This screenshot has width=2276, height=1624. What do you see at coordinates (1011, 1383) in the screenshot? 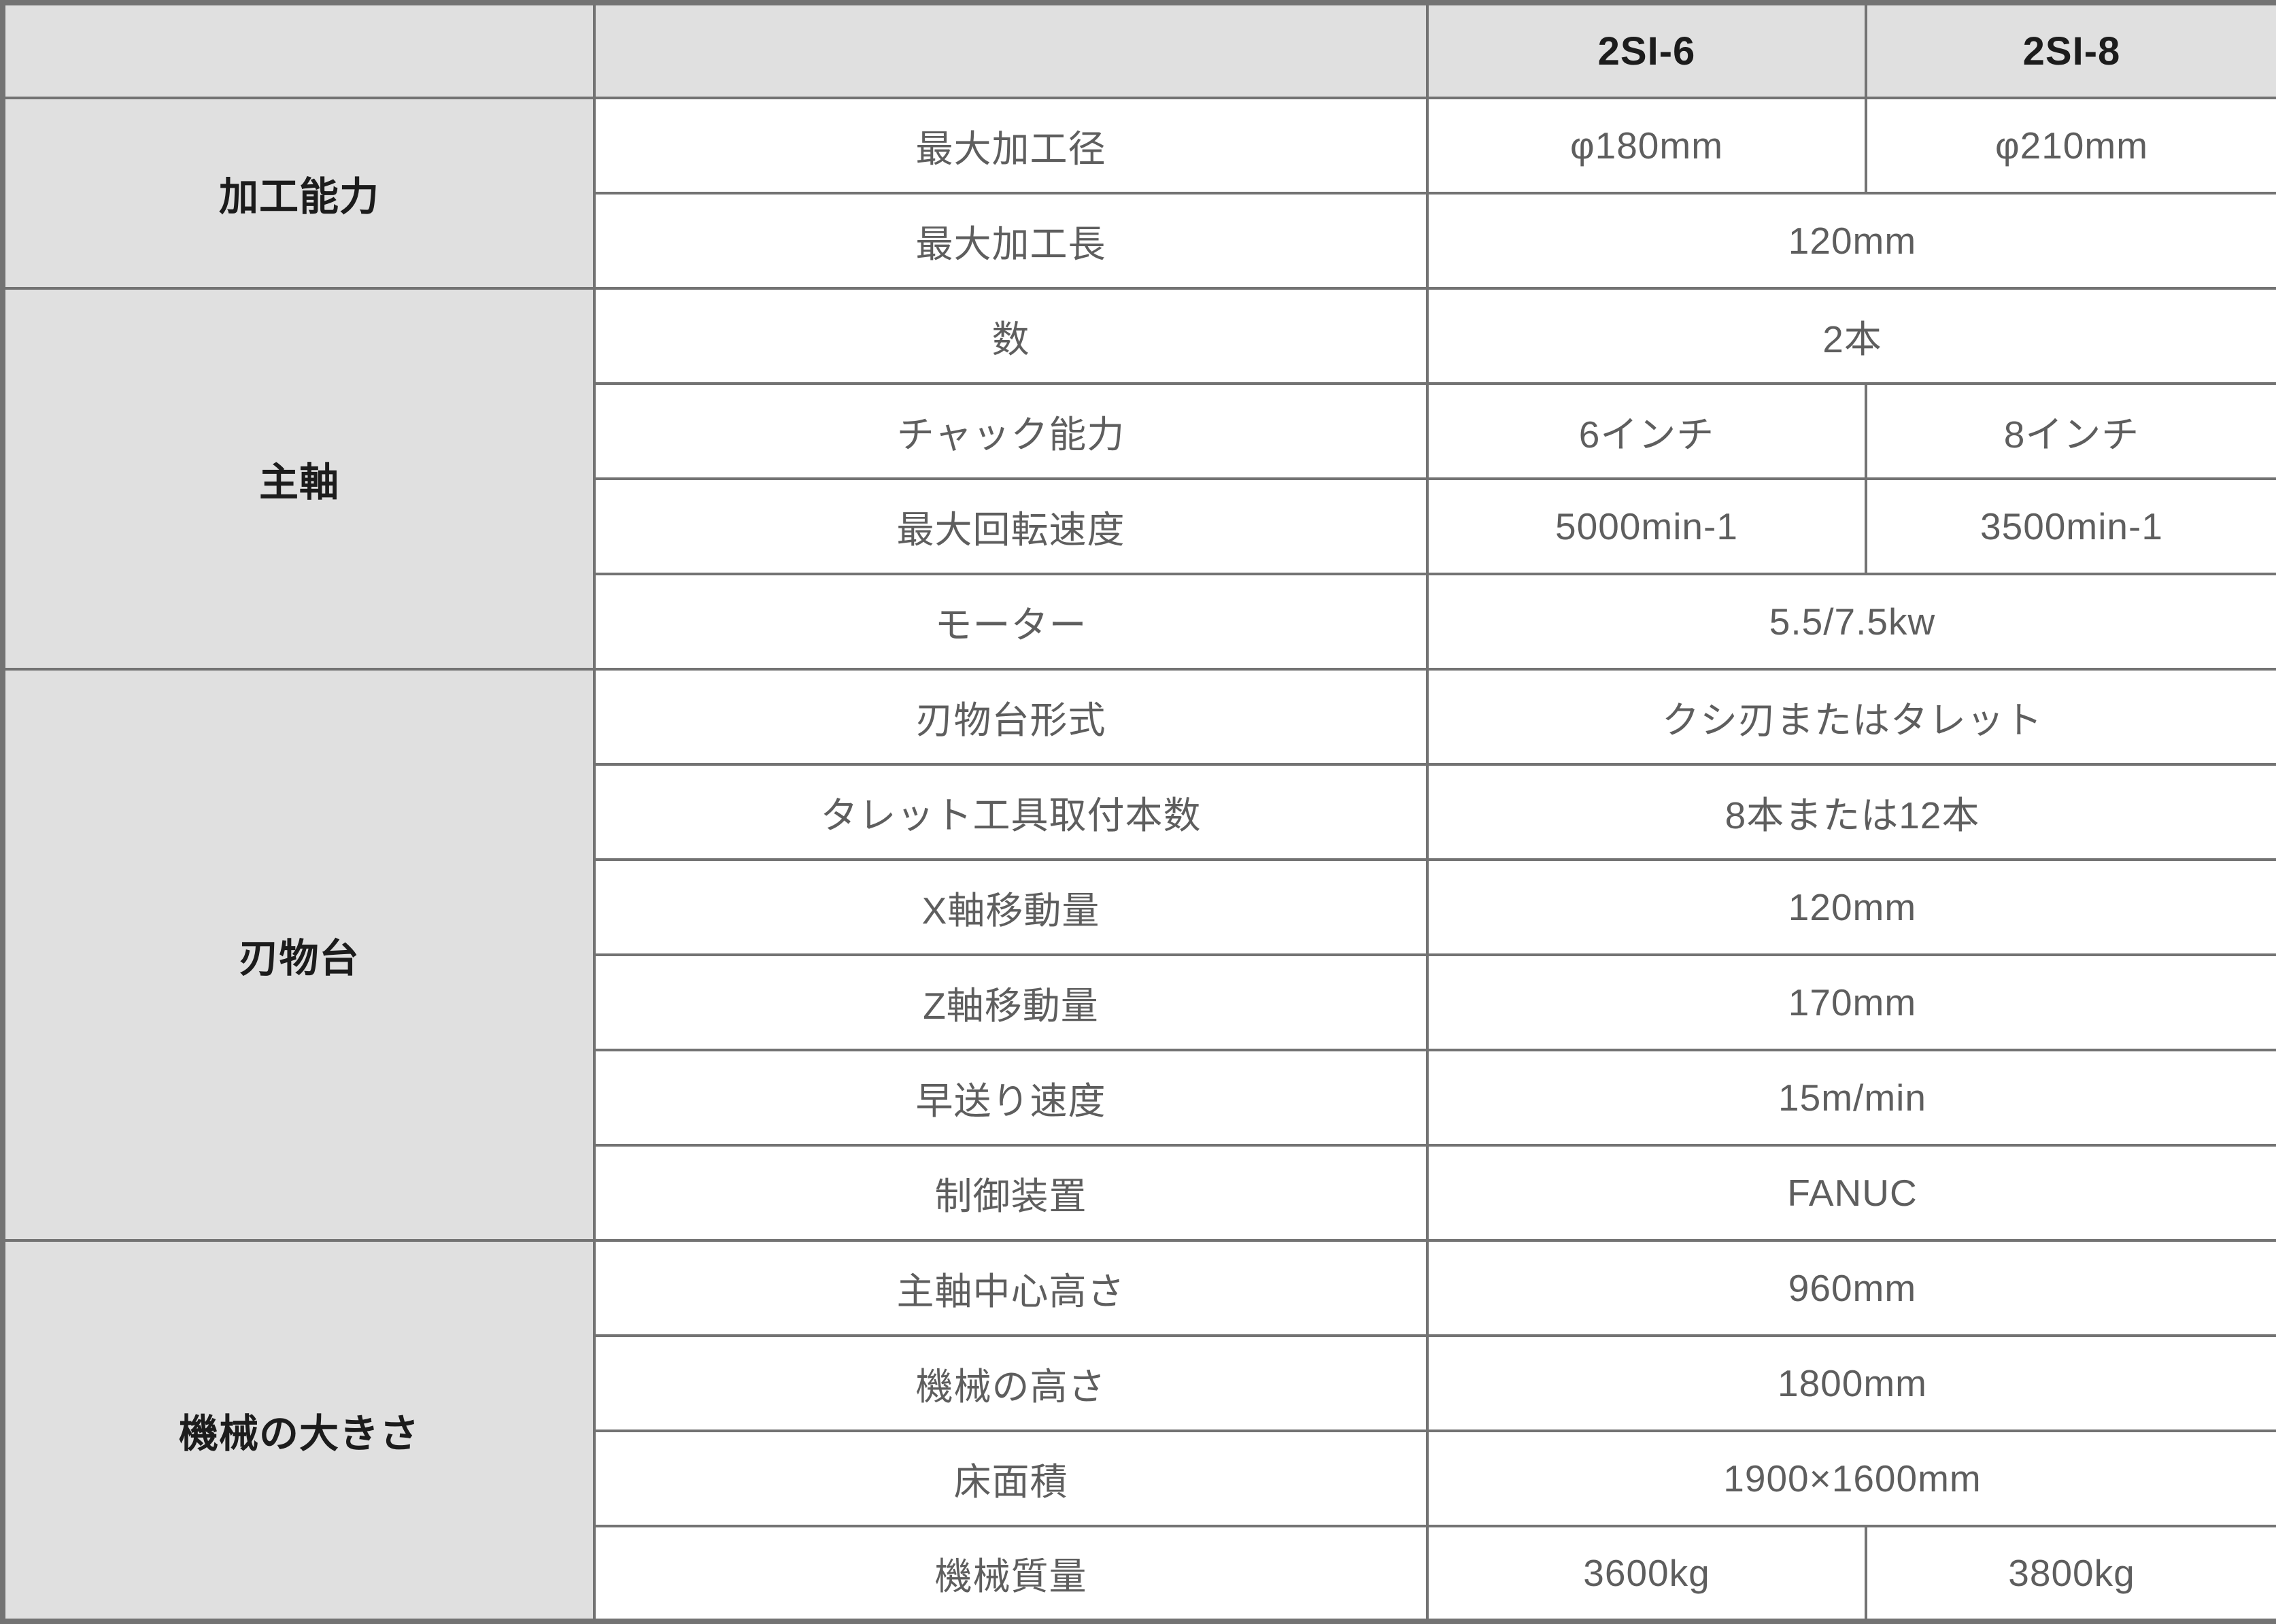
I see `label-machine-height: 機械の高さ` at bounding box center [1011, 1383].